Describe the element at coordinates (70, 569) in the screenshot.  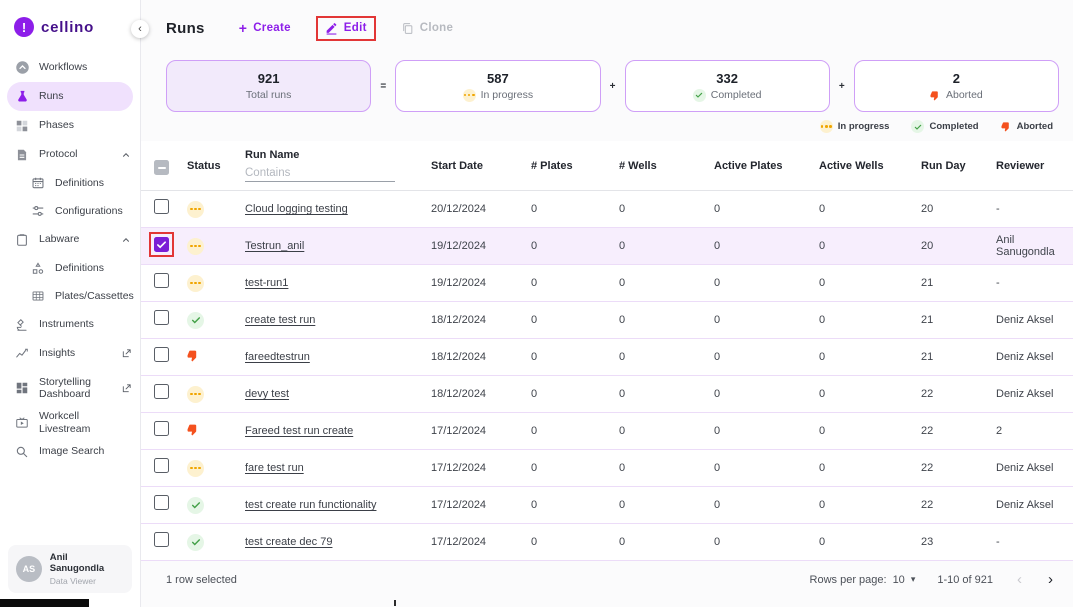
I see `user-profile: AS Anil Sanugondla Data Viewer` at that location.